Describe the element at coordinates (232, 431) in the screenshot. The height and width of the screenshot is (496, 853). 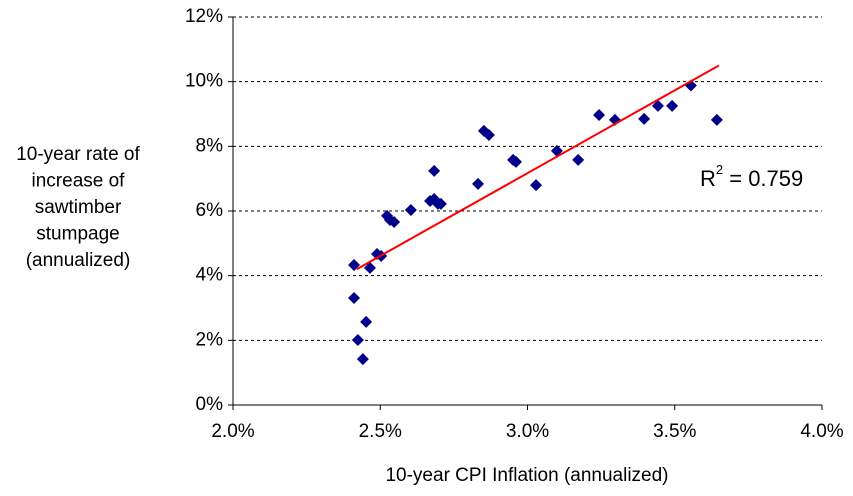
I see `x-tick-label: 2.0%` at that location.